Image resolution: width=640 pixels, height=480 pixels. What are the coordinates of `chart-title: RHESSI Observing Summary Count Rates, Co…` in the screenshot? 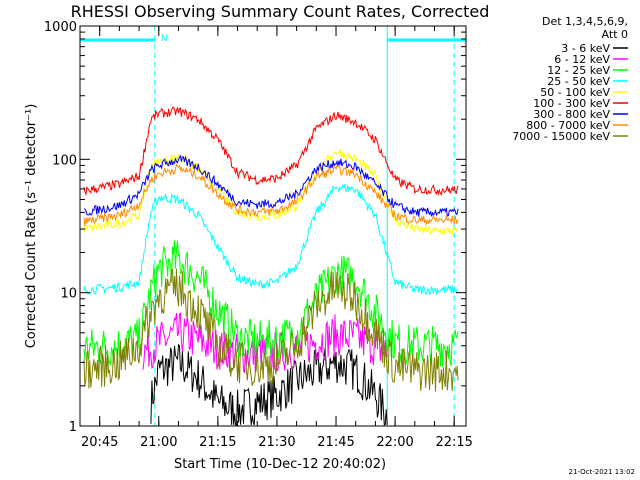 It's located at (280, 11).